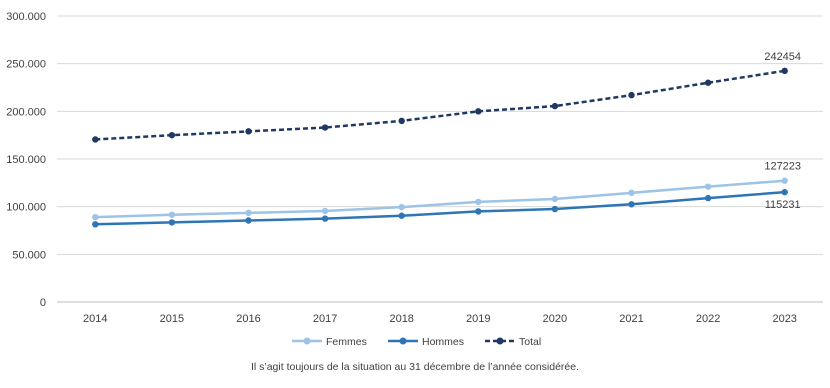 This screenshot has height=388, width=830. Describe the element at coordinates (440, 319) in the screenshot. I see `x-axis-ticks: 2014 2015 2016 2017 2018 2019 2020 2021 2022 2023` at that location.